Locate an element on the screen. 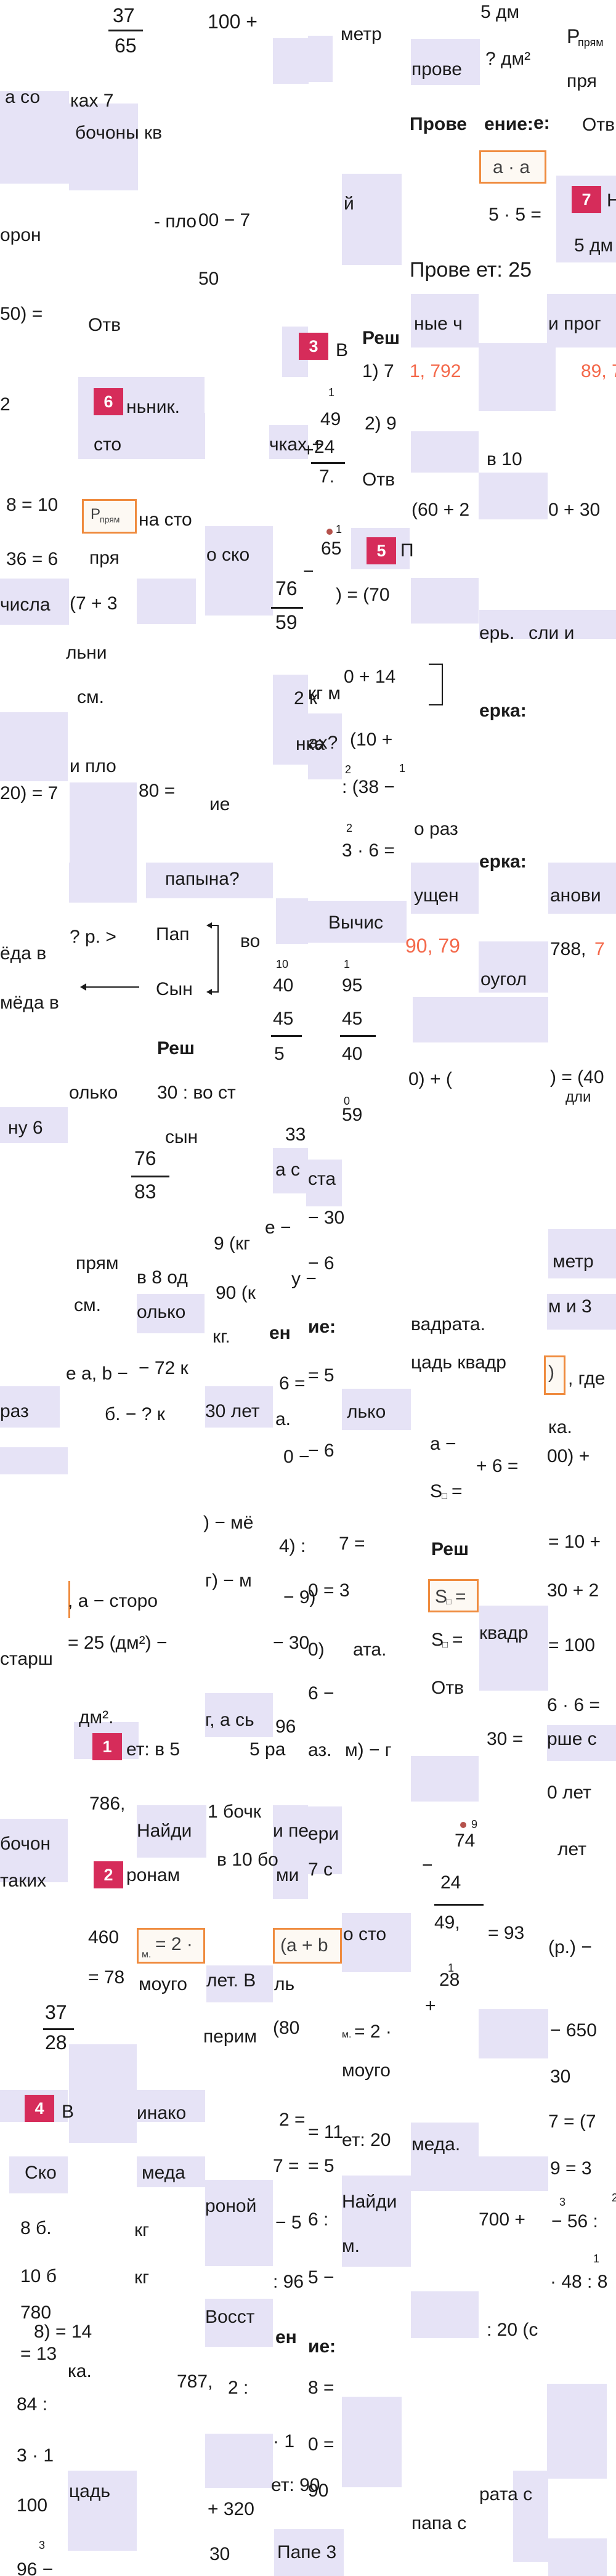 This screenshot has width=616, height=2576. text-fragment: 28 is located at coordinates (449, 1980).